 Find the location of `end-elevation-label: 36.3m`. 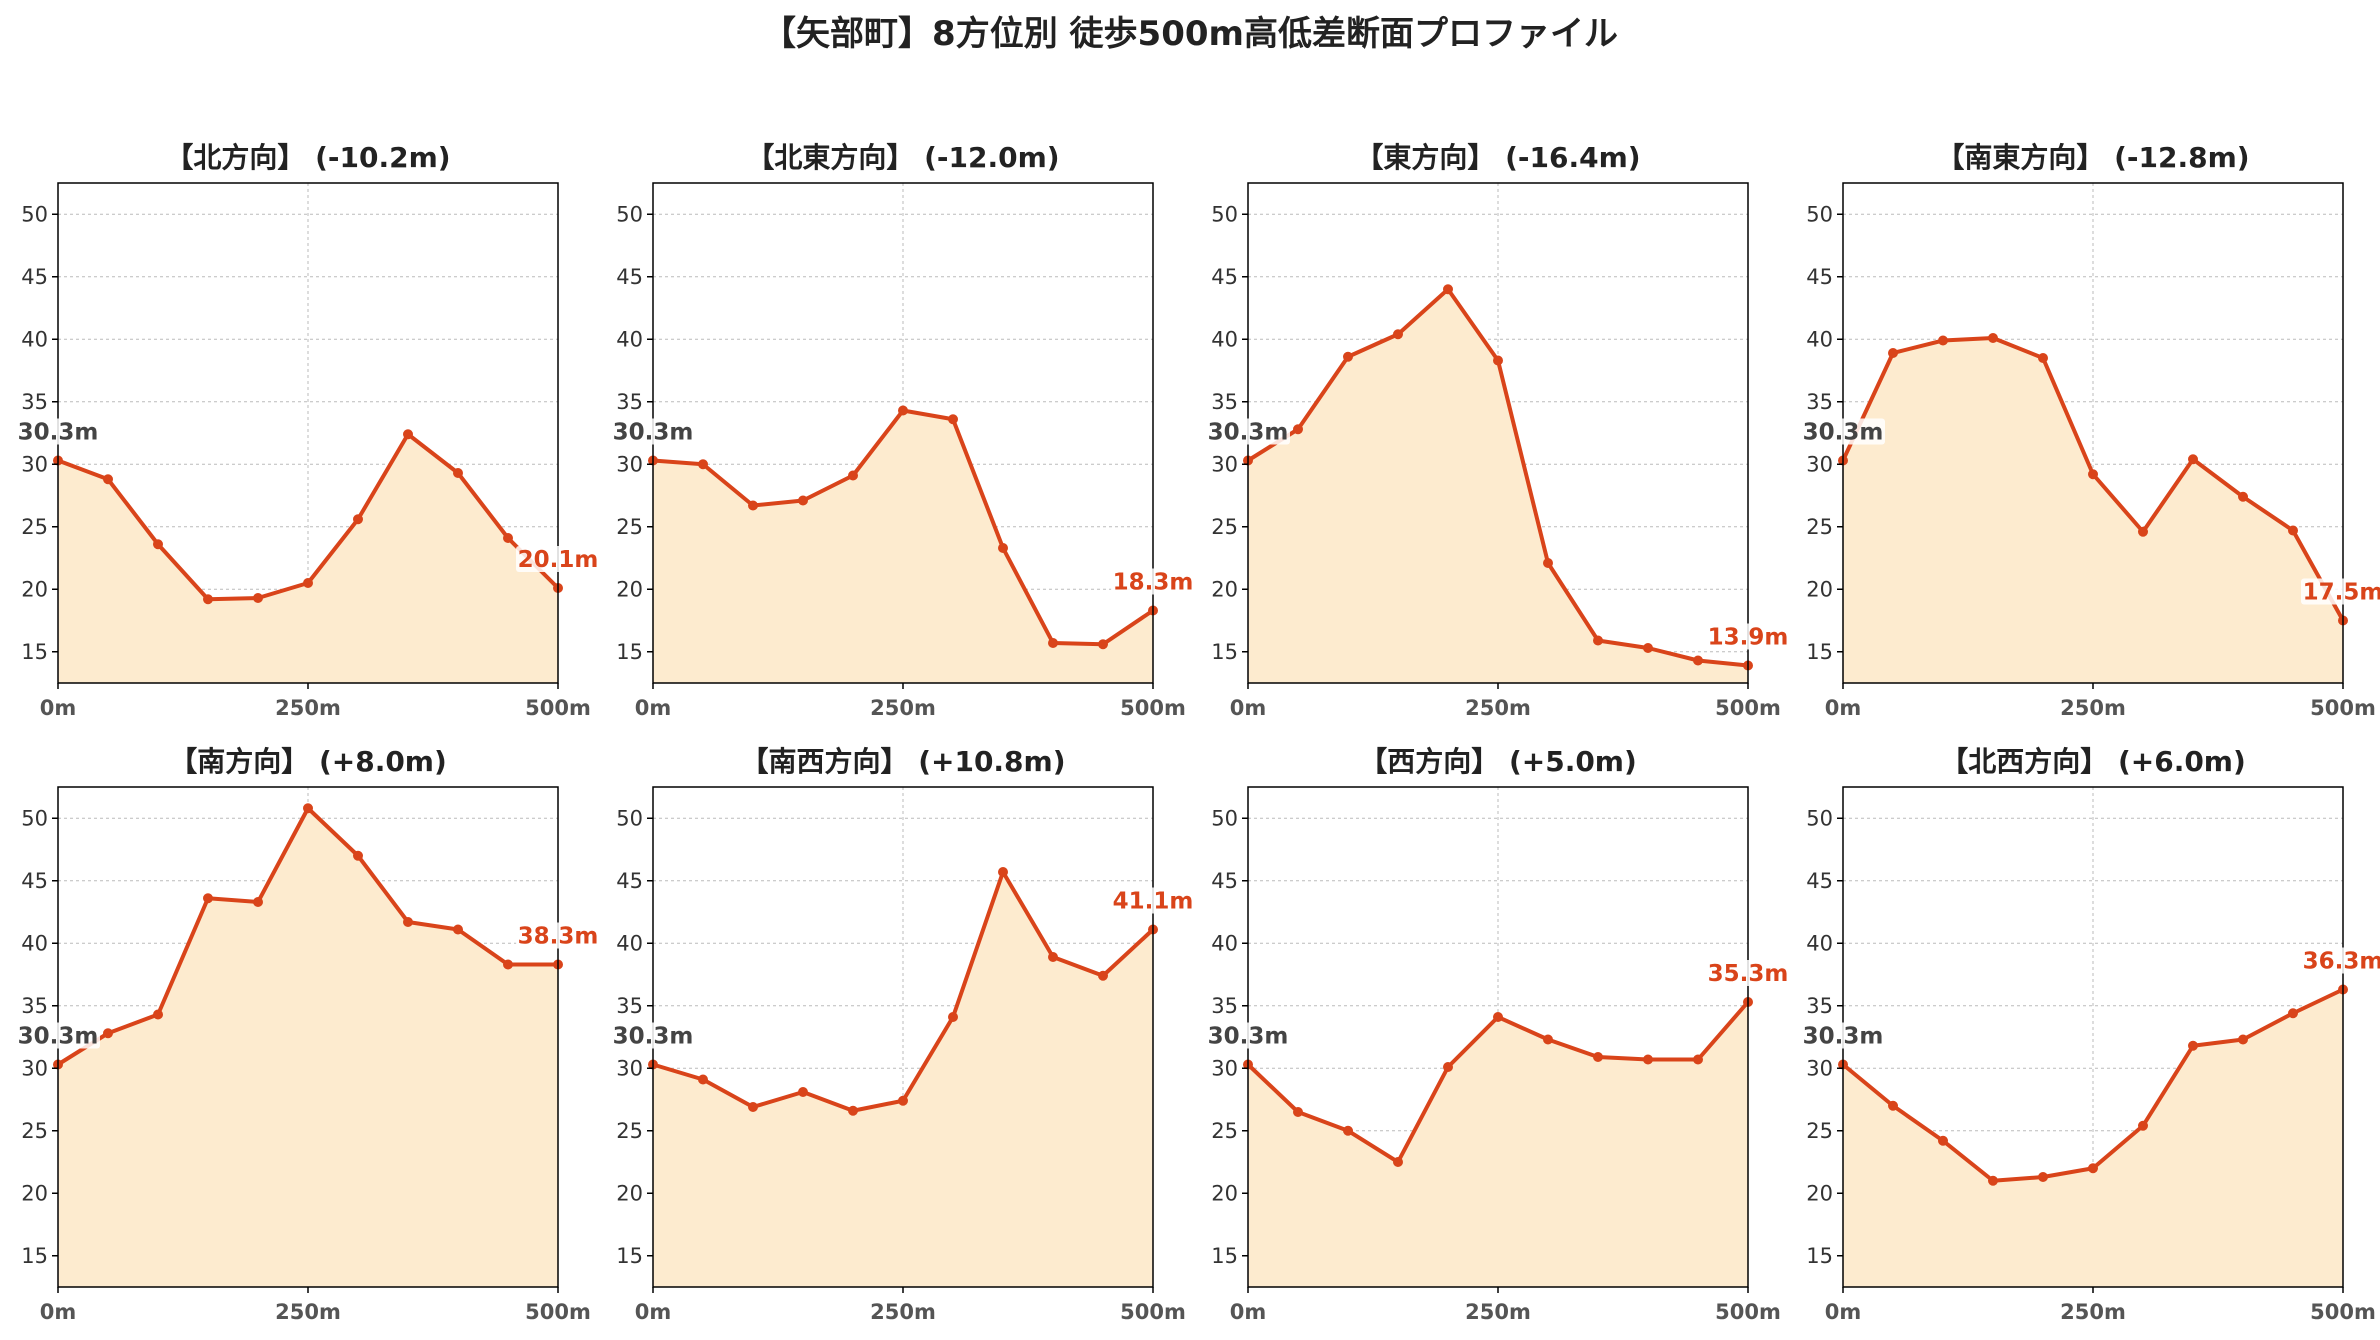

end-elevation-label: 36.3m is located at coordinates (2341, 962).